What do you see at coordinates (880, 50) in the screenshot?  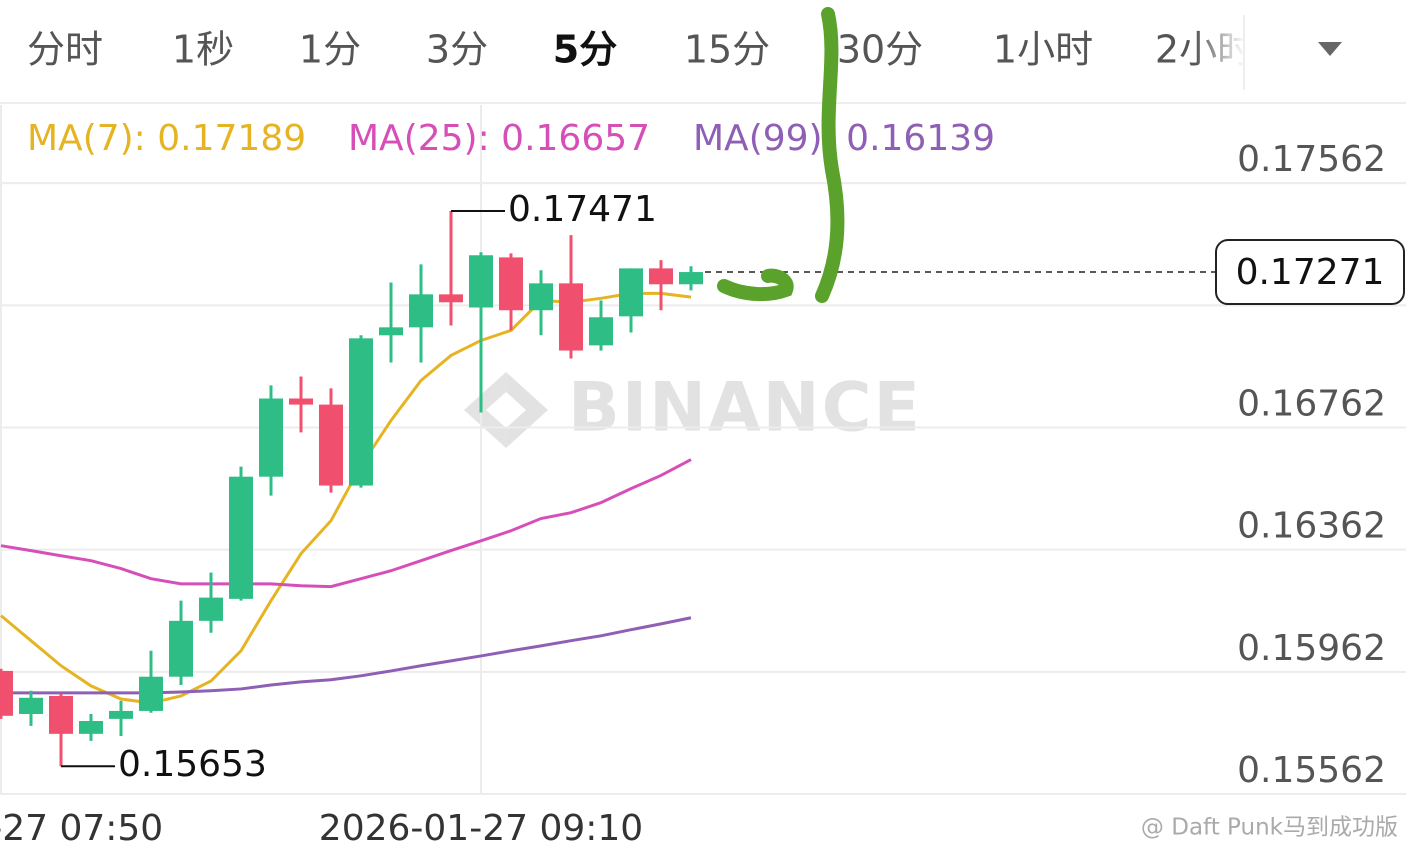 I see `tab: 30分` at bounding box center [880, 50].